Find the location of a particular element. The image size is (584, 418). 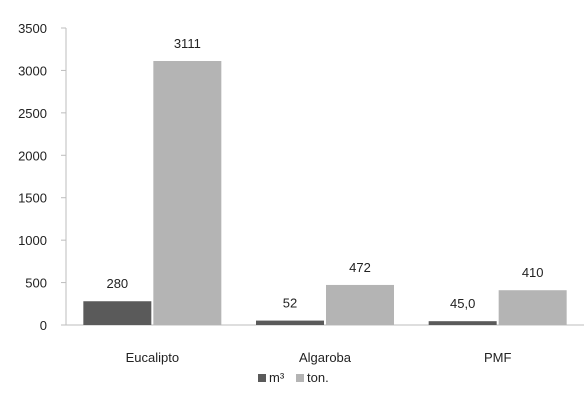

y-tick-label: 500 is located at coordinates (36, 283).